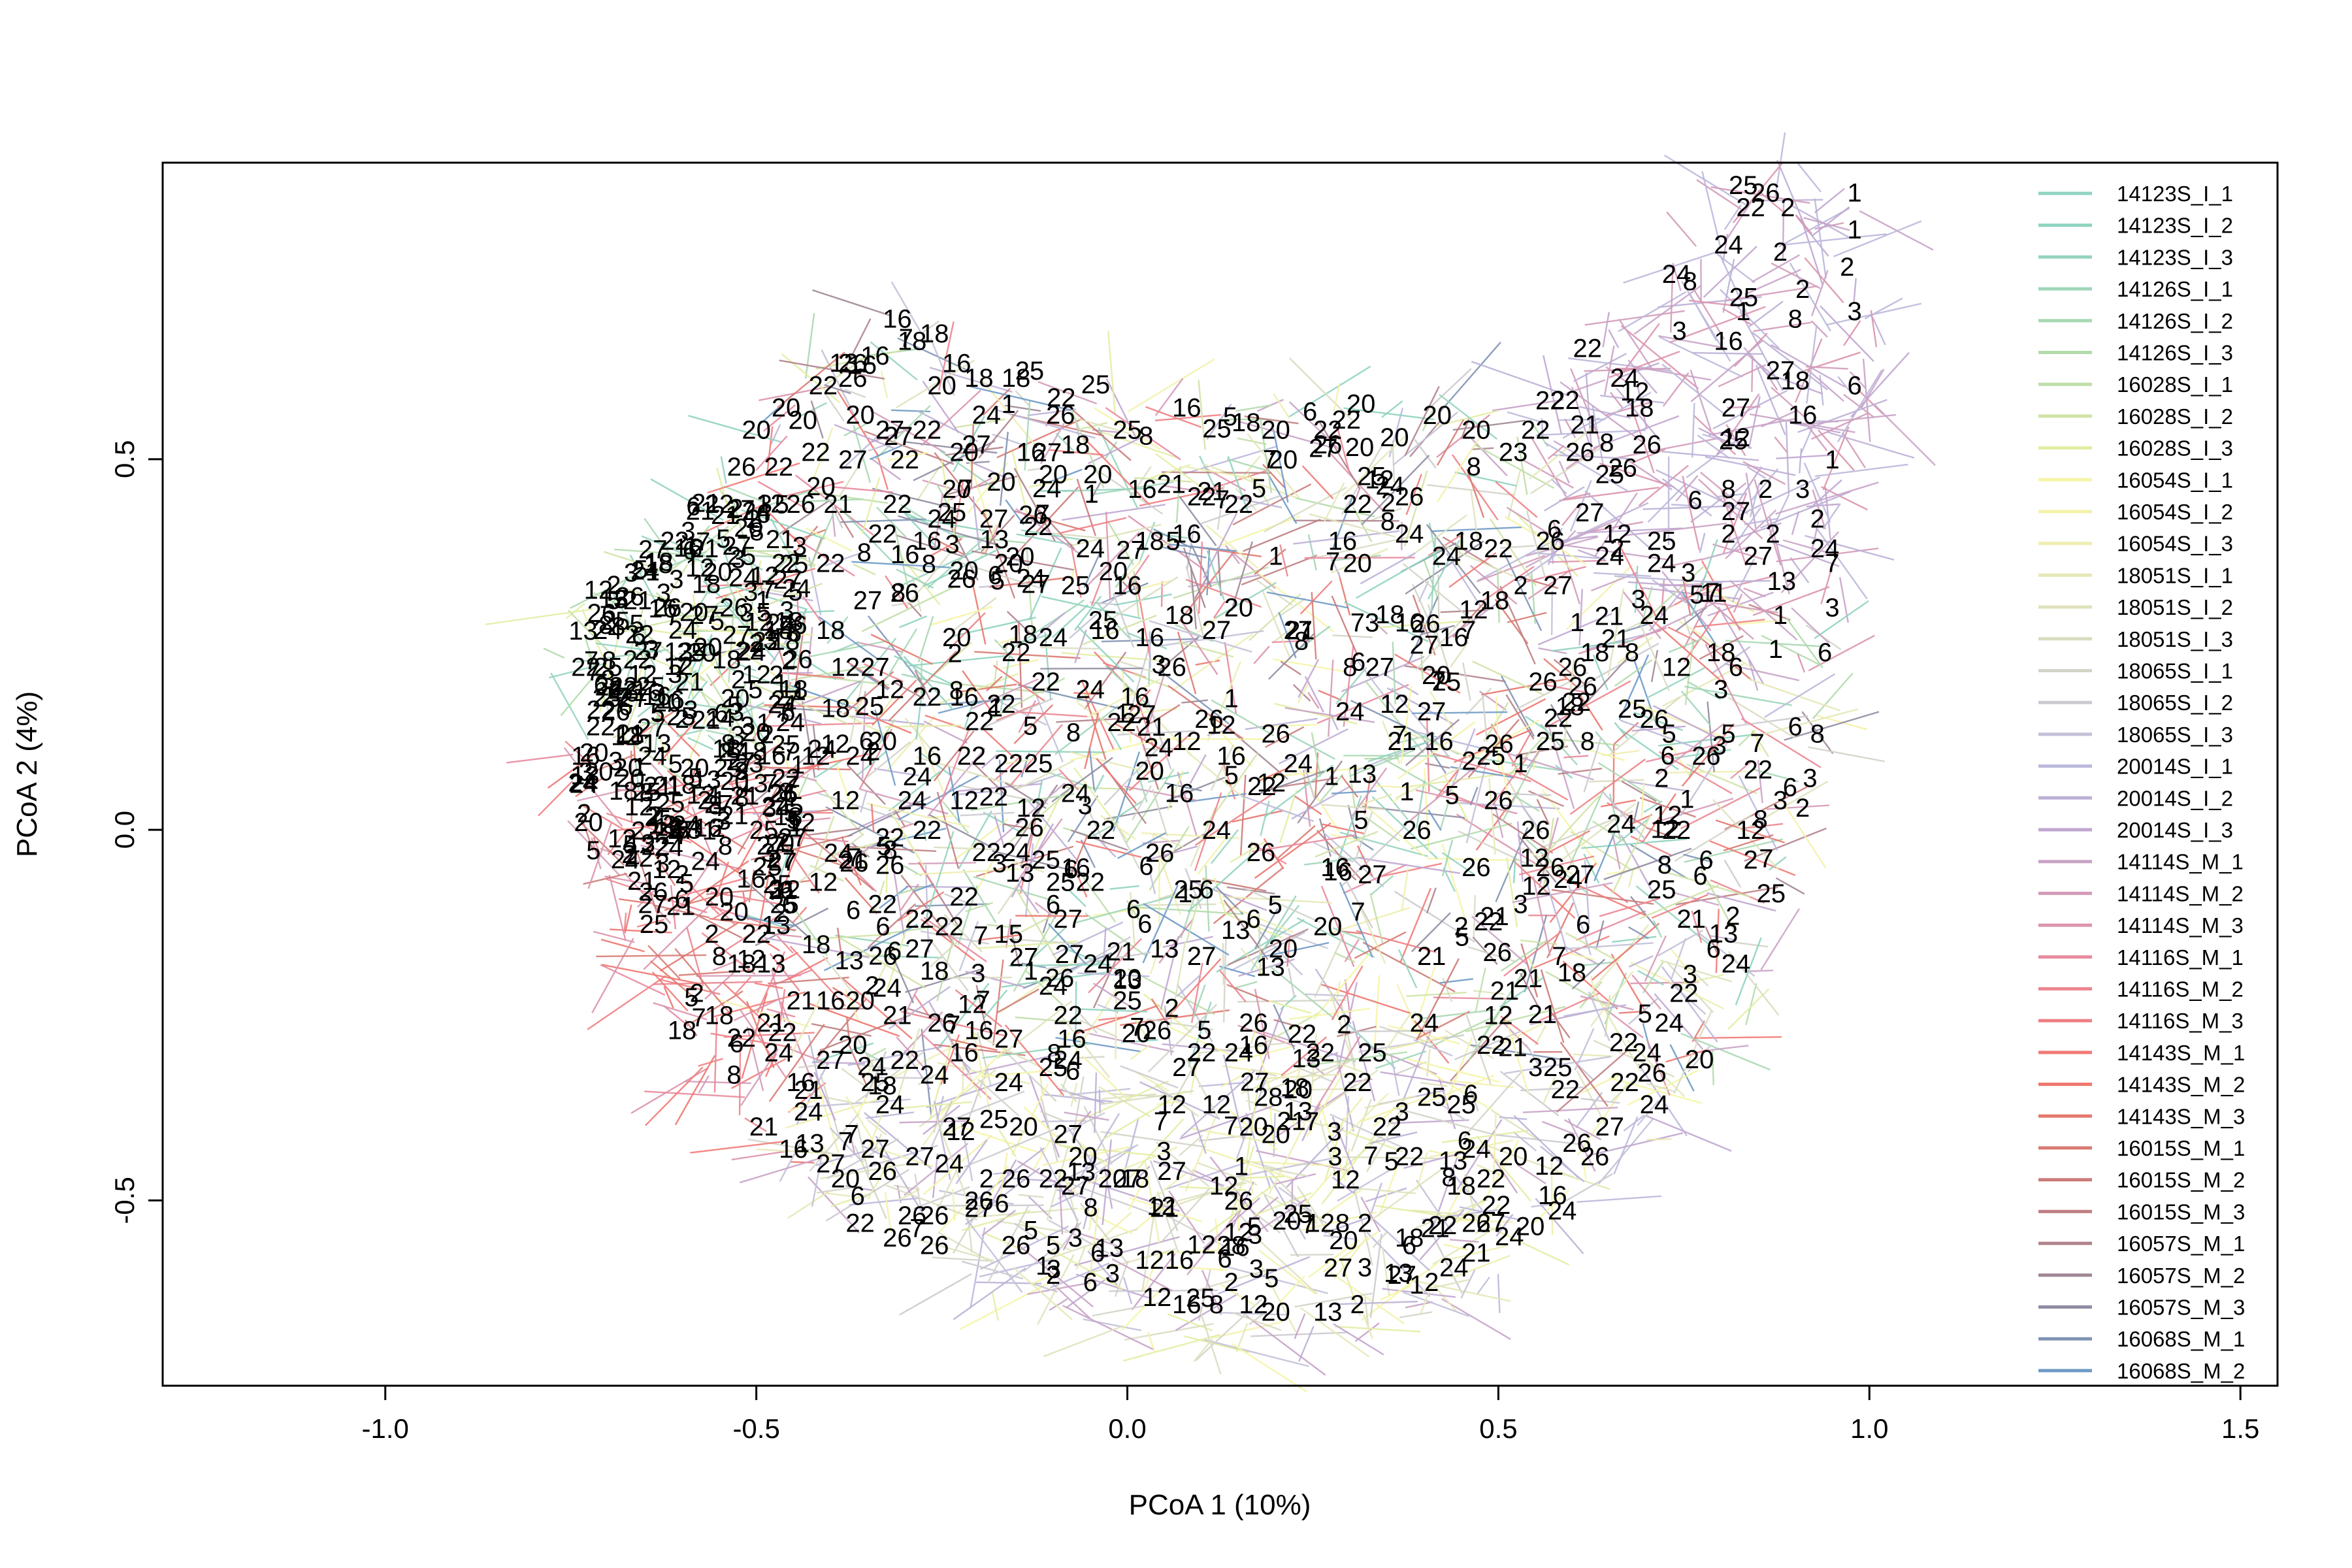 Image resolution: width=2352 pixels, height=1568 pixels. I want to click on point-label: 15, so click(1009, 934).